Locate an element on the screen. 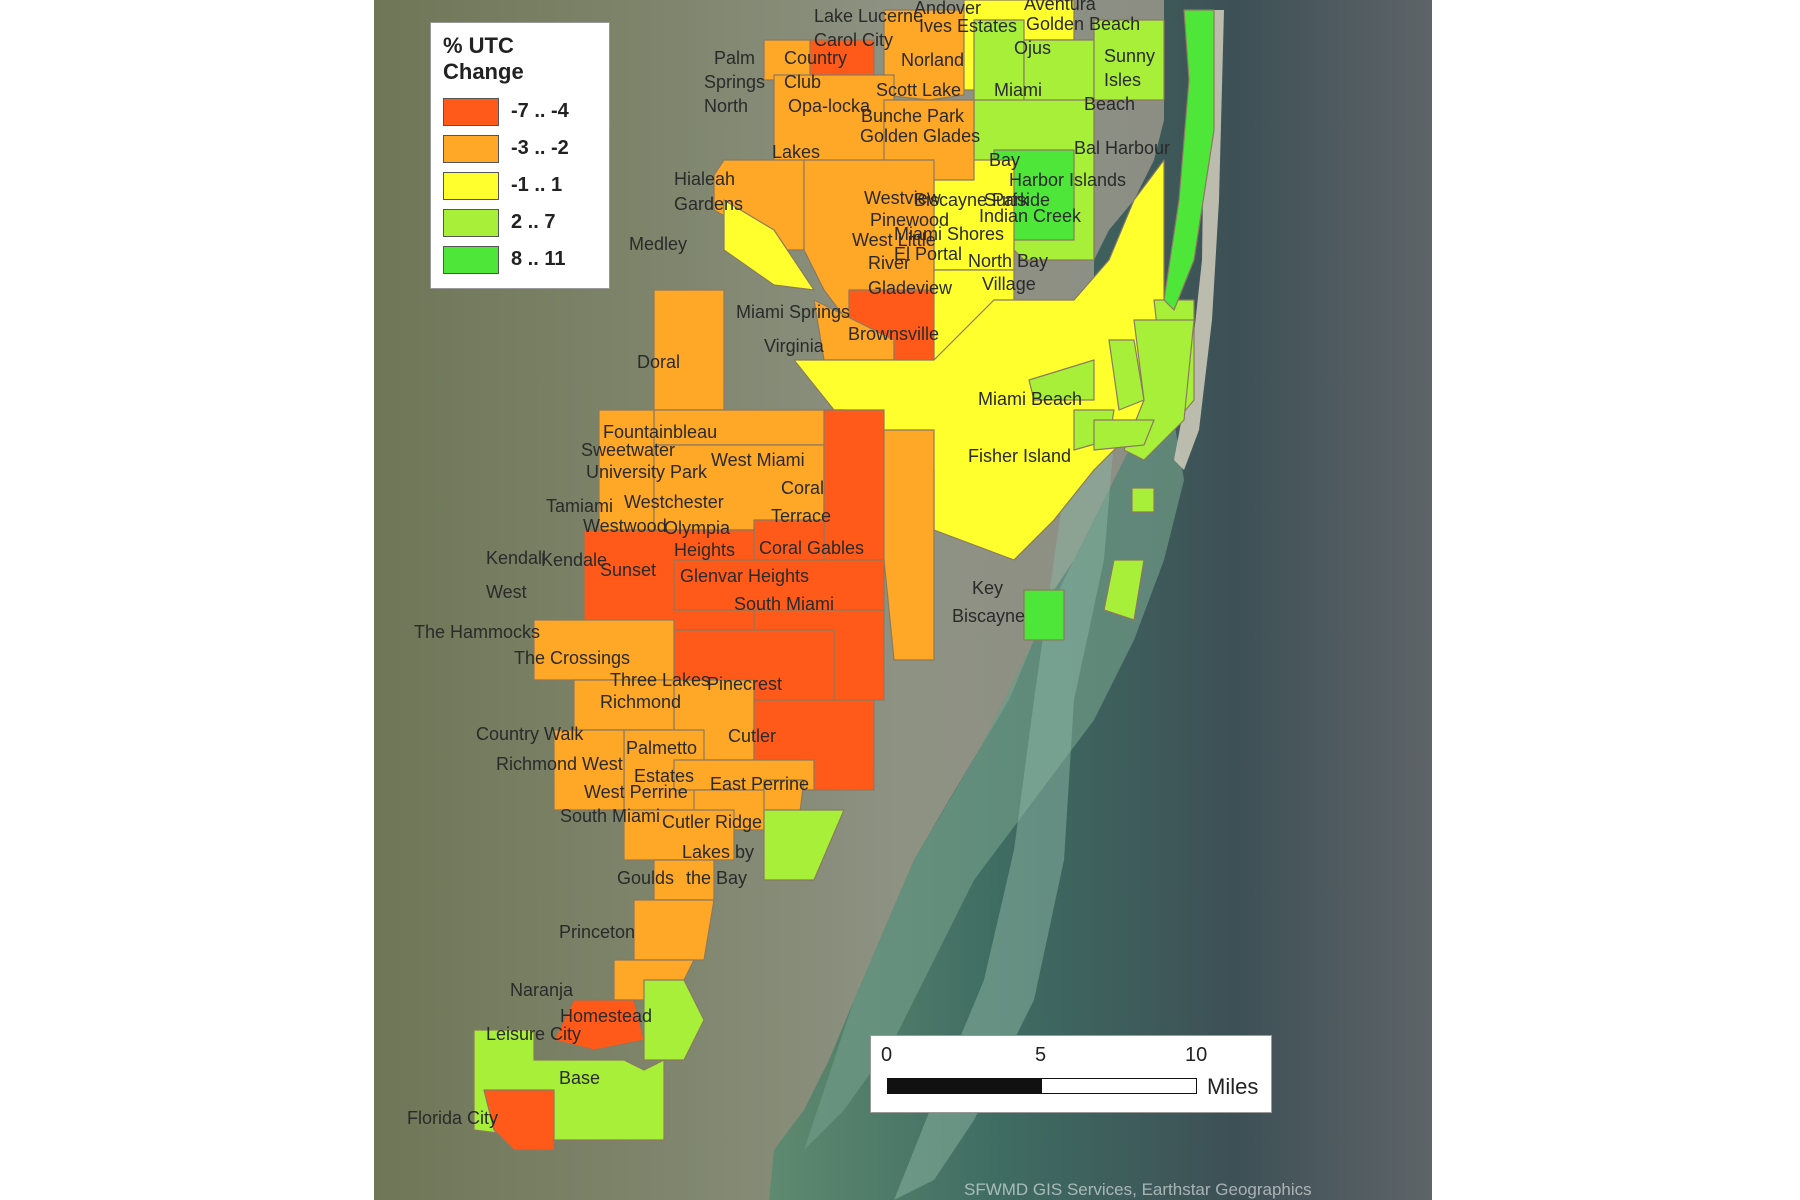 Image resolution: width=1800 pixels, height=1200 pixels. place-label: Medley is located at coordinates (658, 244).